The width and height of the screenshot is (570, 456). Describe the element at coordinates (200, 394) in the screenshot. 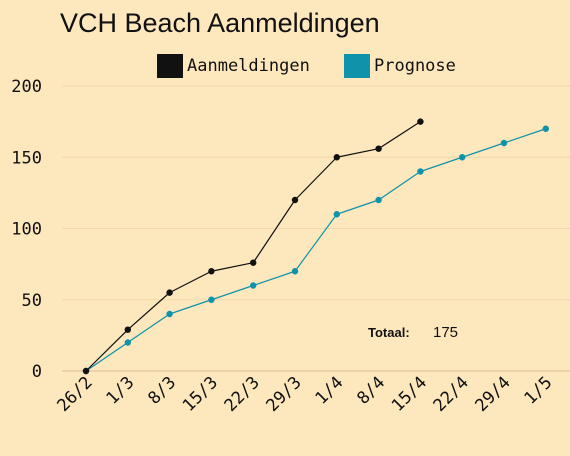

I see `x-tick-label: 15/3` at that location.